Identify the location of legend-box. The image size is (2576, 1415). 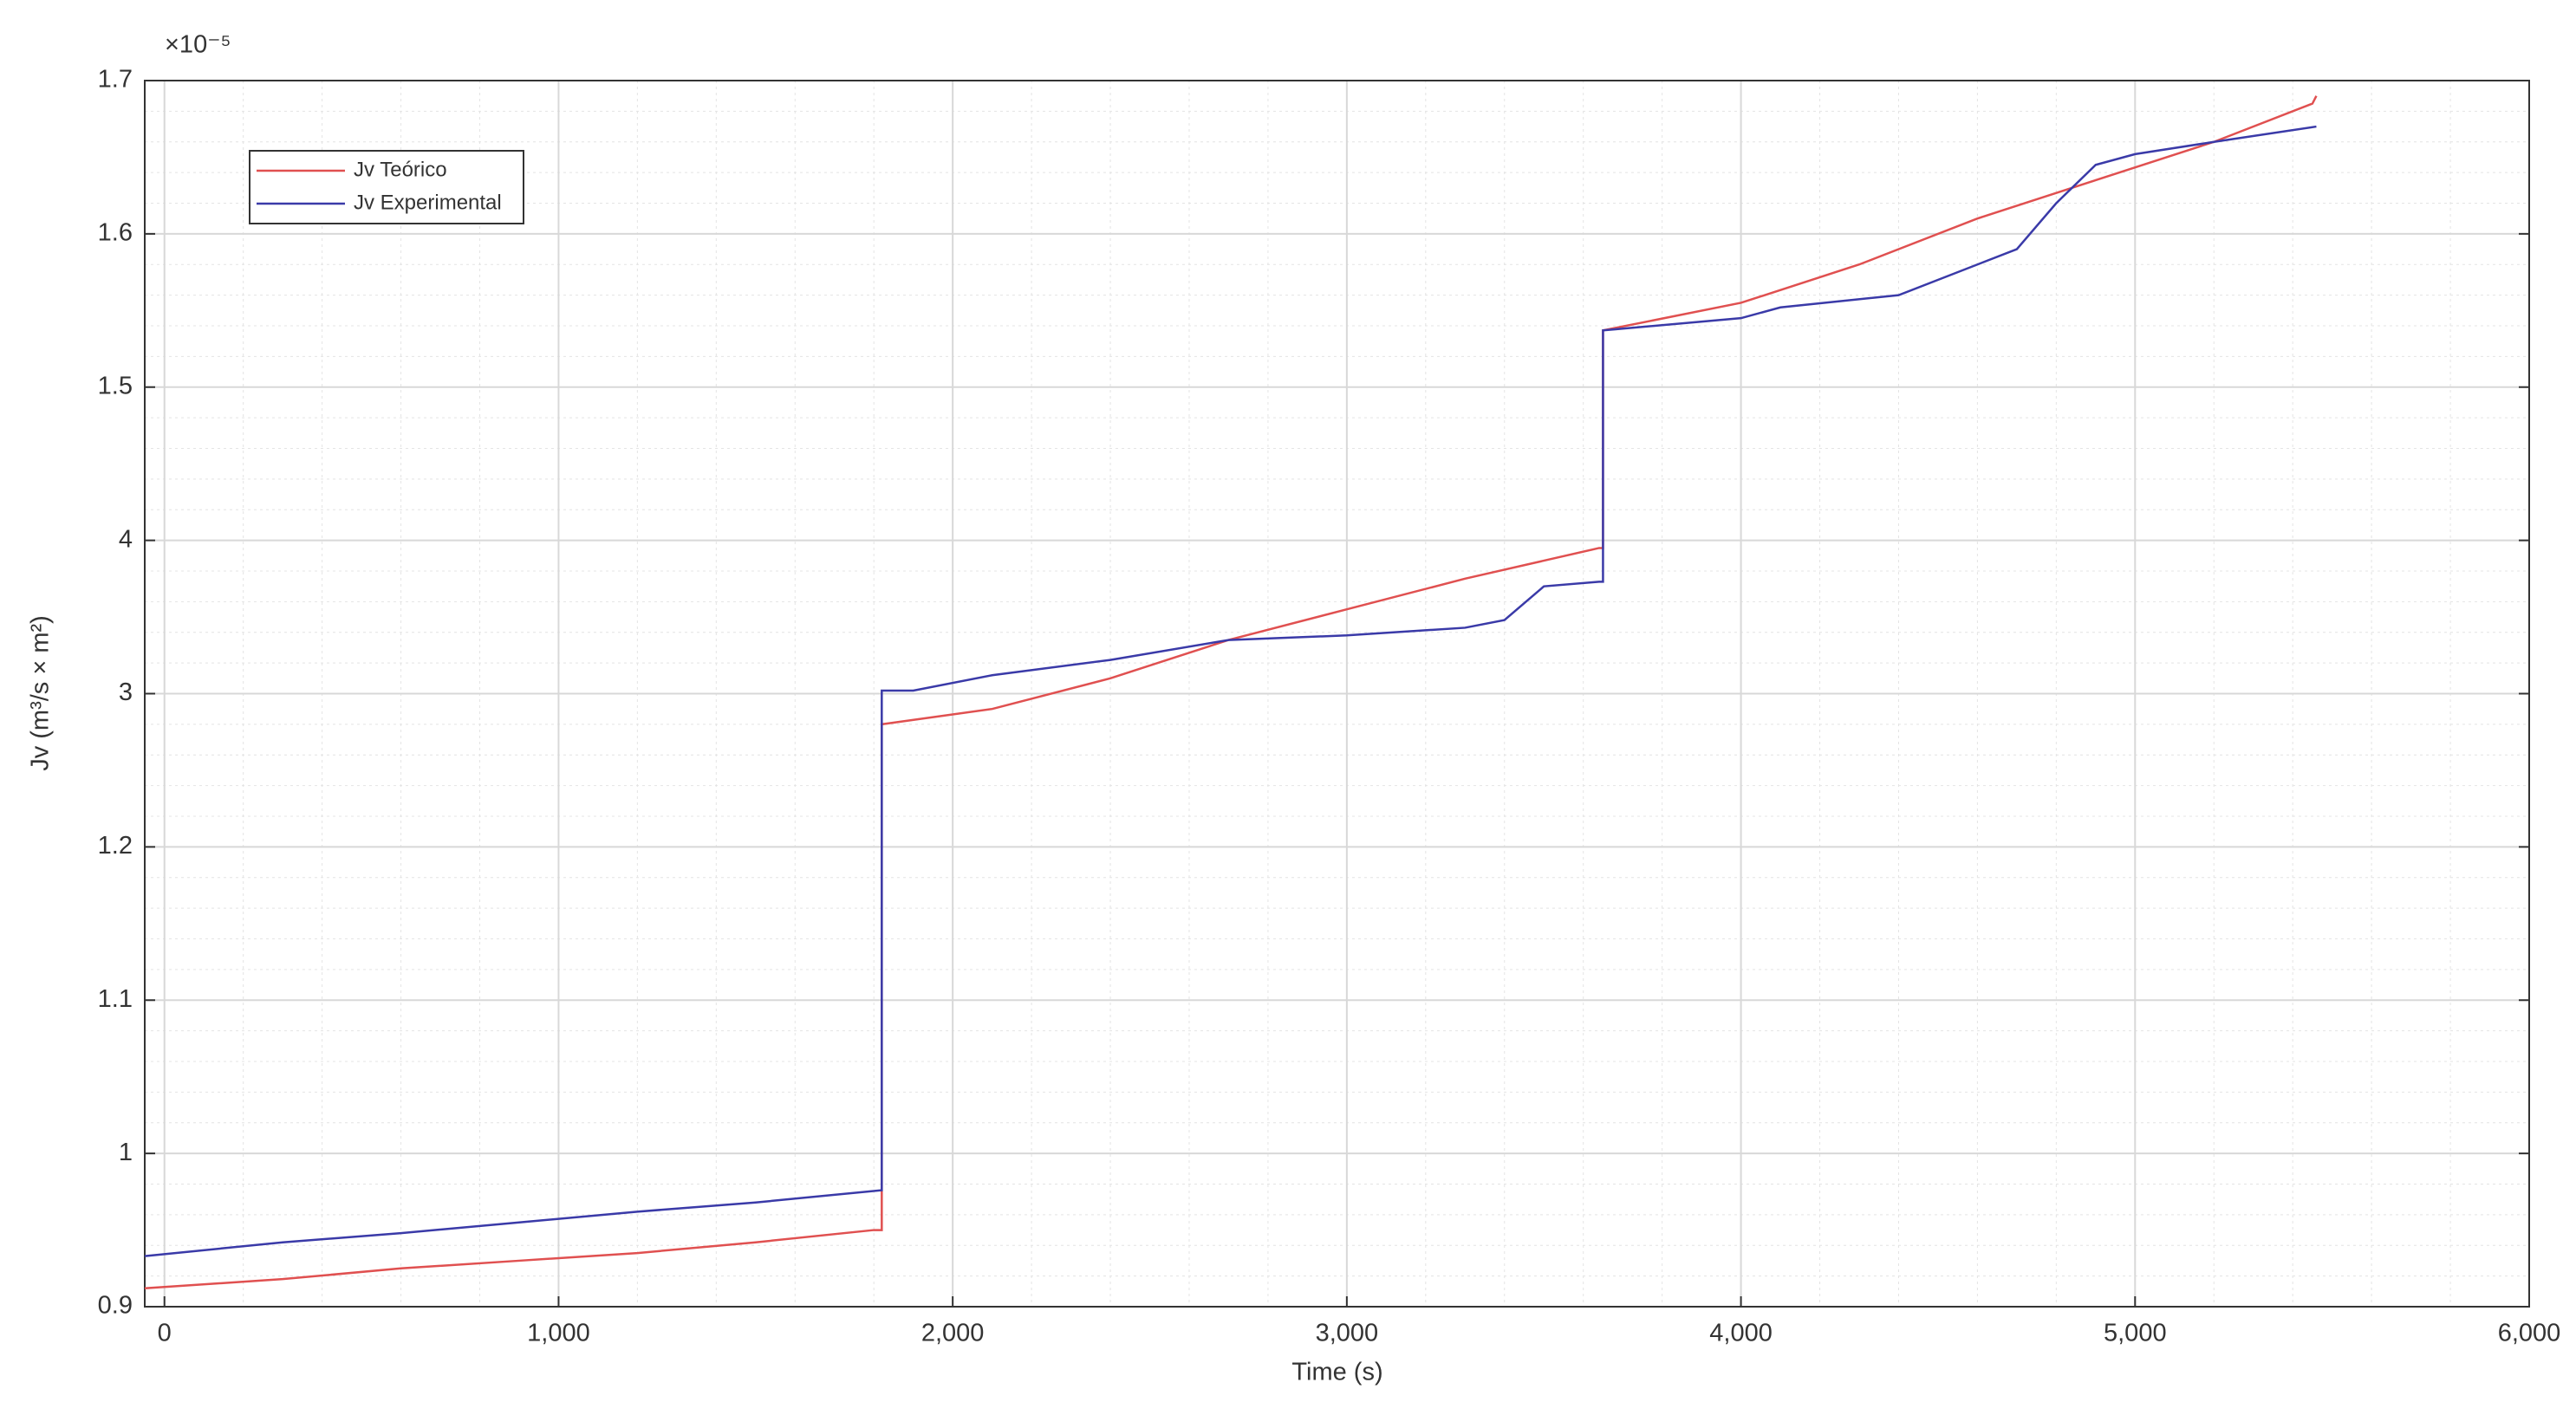
(386, 187).